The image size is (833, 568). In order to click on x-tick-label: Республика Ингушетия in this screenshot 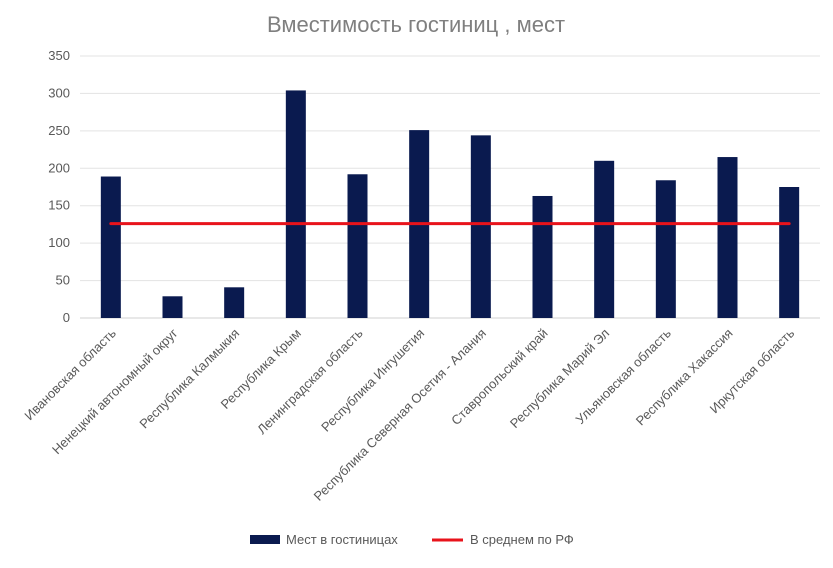, I will do `click(372, 380)`.